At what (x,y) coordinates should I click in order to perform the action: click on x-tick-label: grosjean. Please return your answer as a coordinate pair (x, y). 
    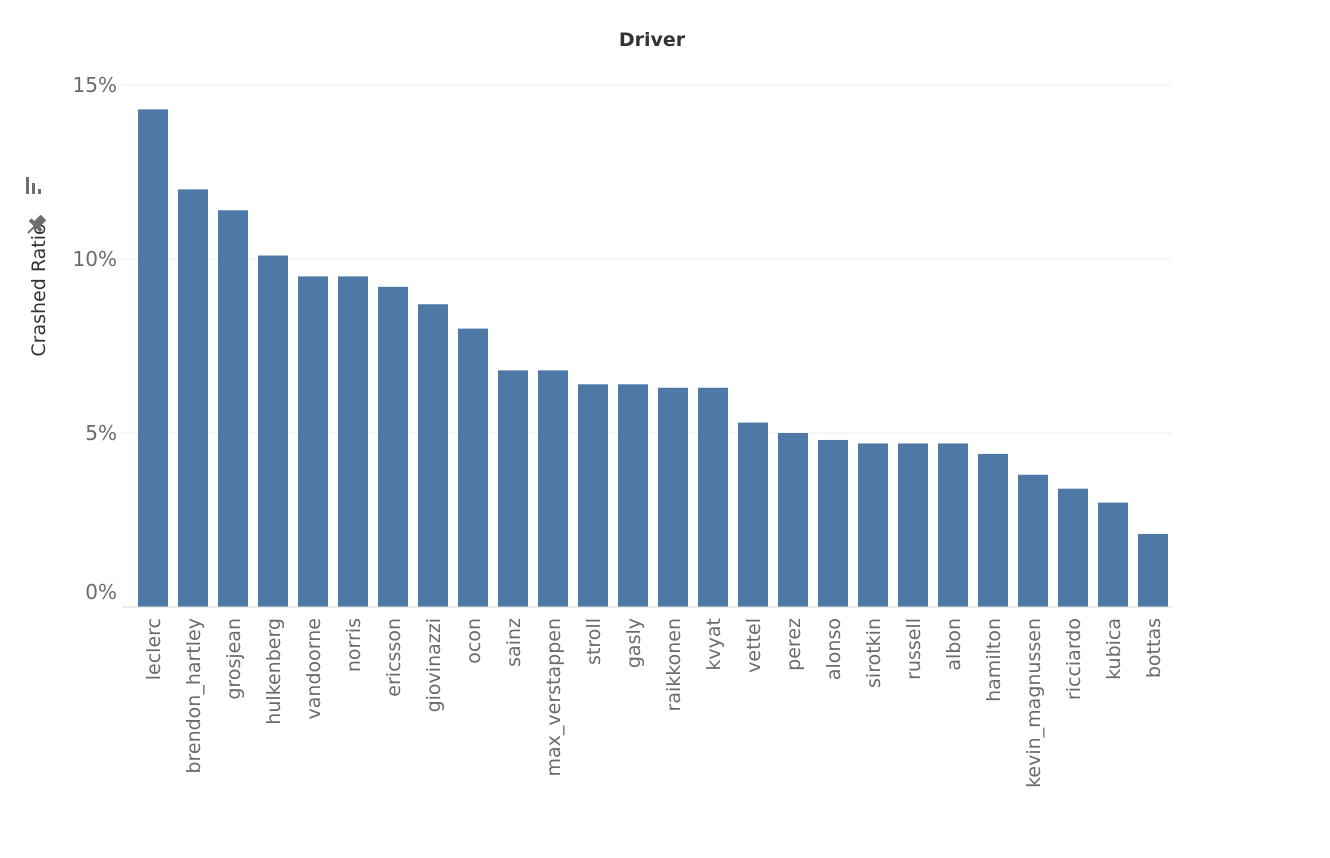
    Looking at the image, I should click on (234, 659).